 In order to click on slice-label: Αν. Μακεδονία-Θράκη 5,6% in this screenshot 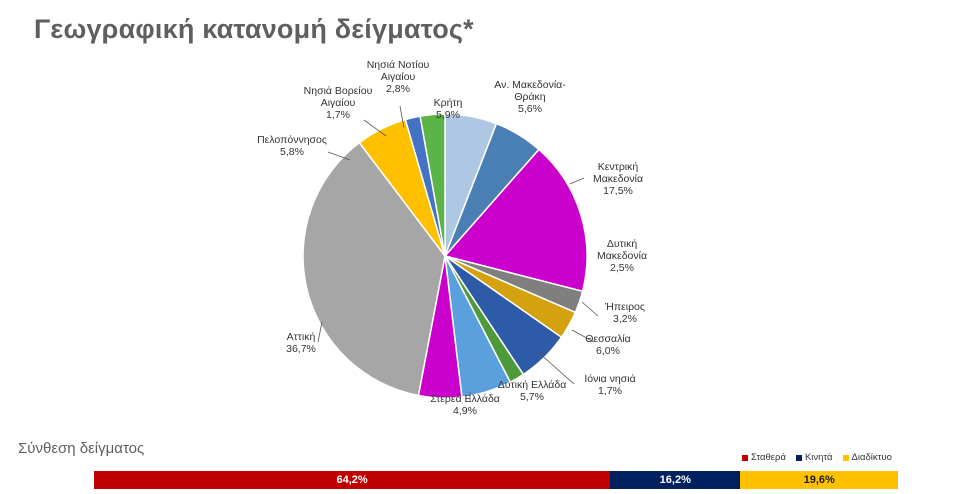, I will do `click(530, 97)`.